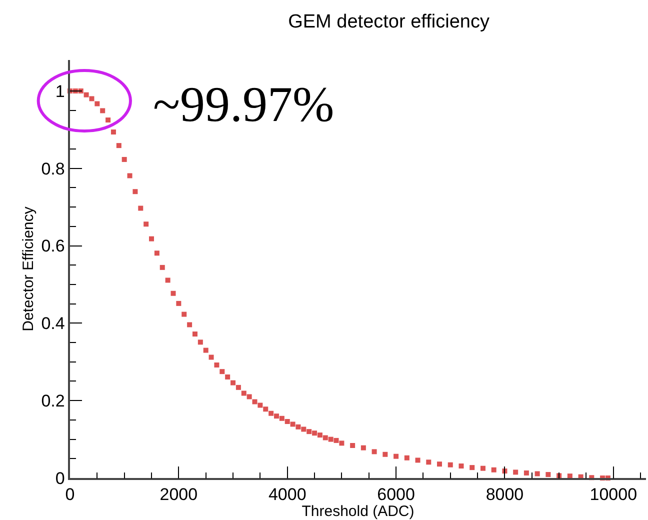  I want to click on x-tick-label: 8000, so click(505, 494).